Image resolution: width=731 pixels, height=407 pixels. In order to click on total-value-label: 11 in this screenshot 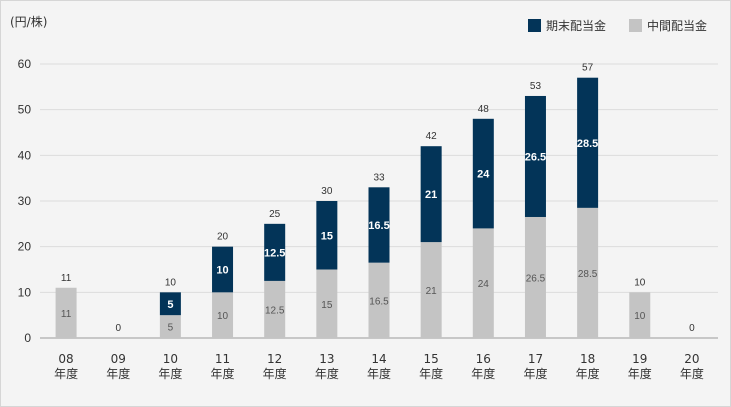, I will do `click(66, 278)`.